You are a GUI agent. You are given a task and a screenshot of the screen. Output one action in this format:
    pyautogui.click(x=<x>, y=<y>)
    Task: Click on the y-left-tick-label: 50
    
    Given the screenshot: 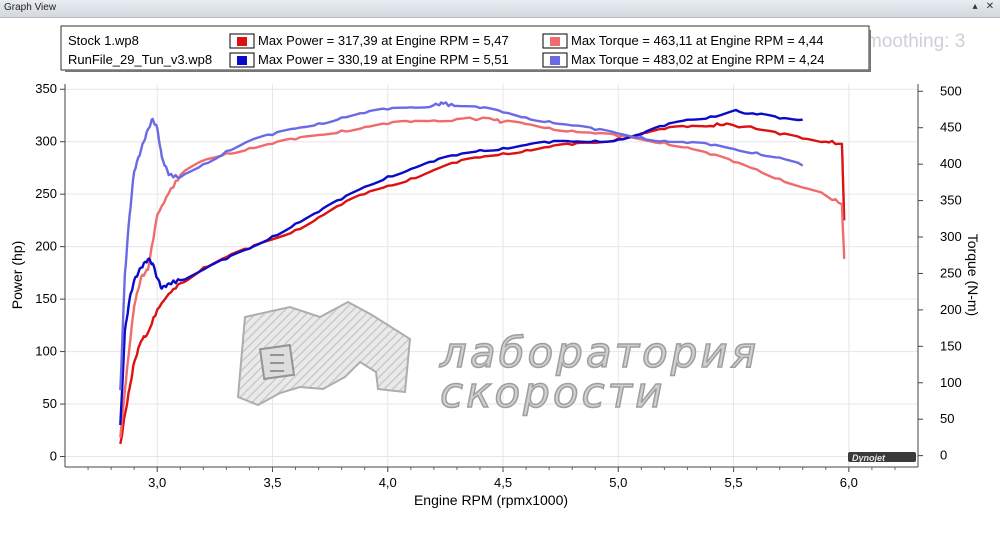 What is the action you would take?
    pyautogui.click(x=50, y=403)
    